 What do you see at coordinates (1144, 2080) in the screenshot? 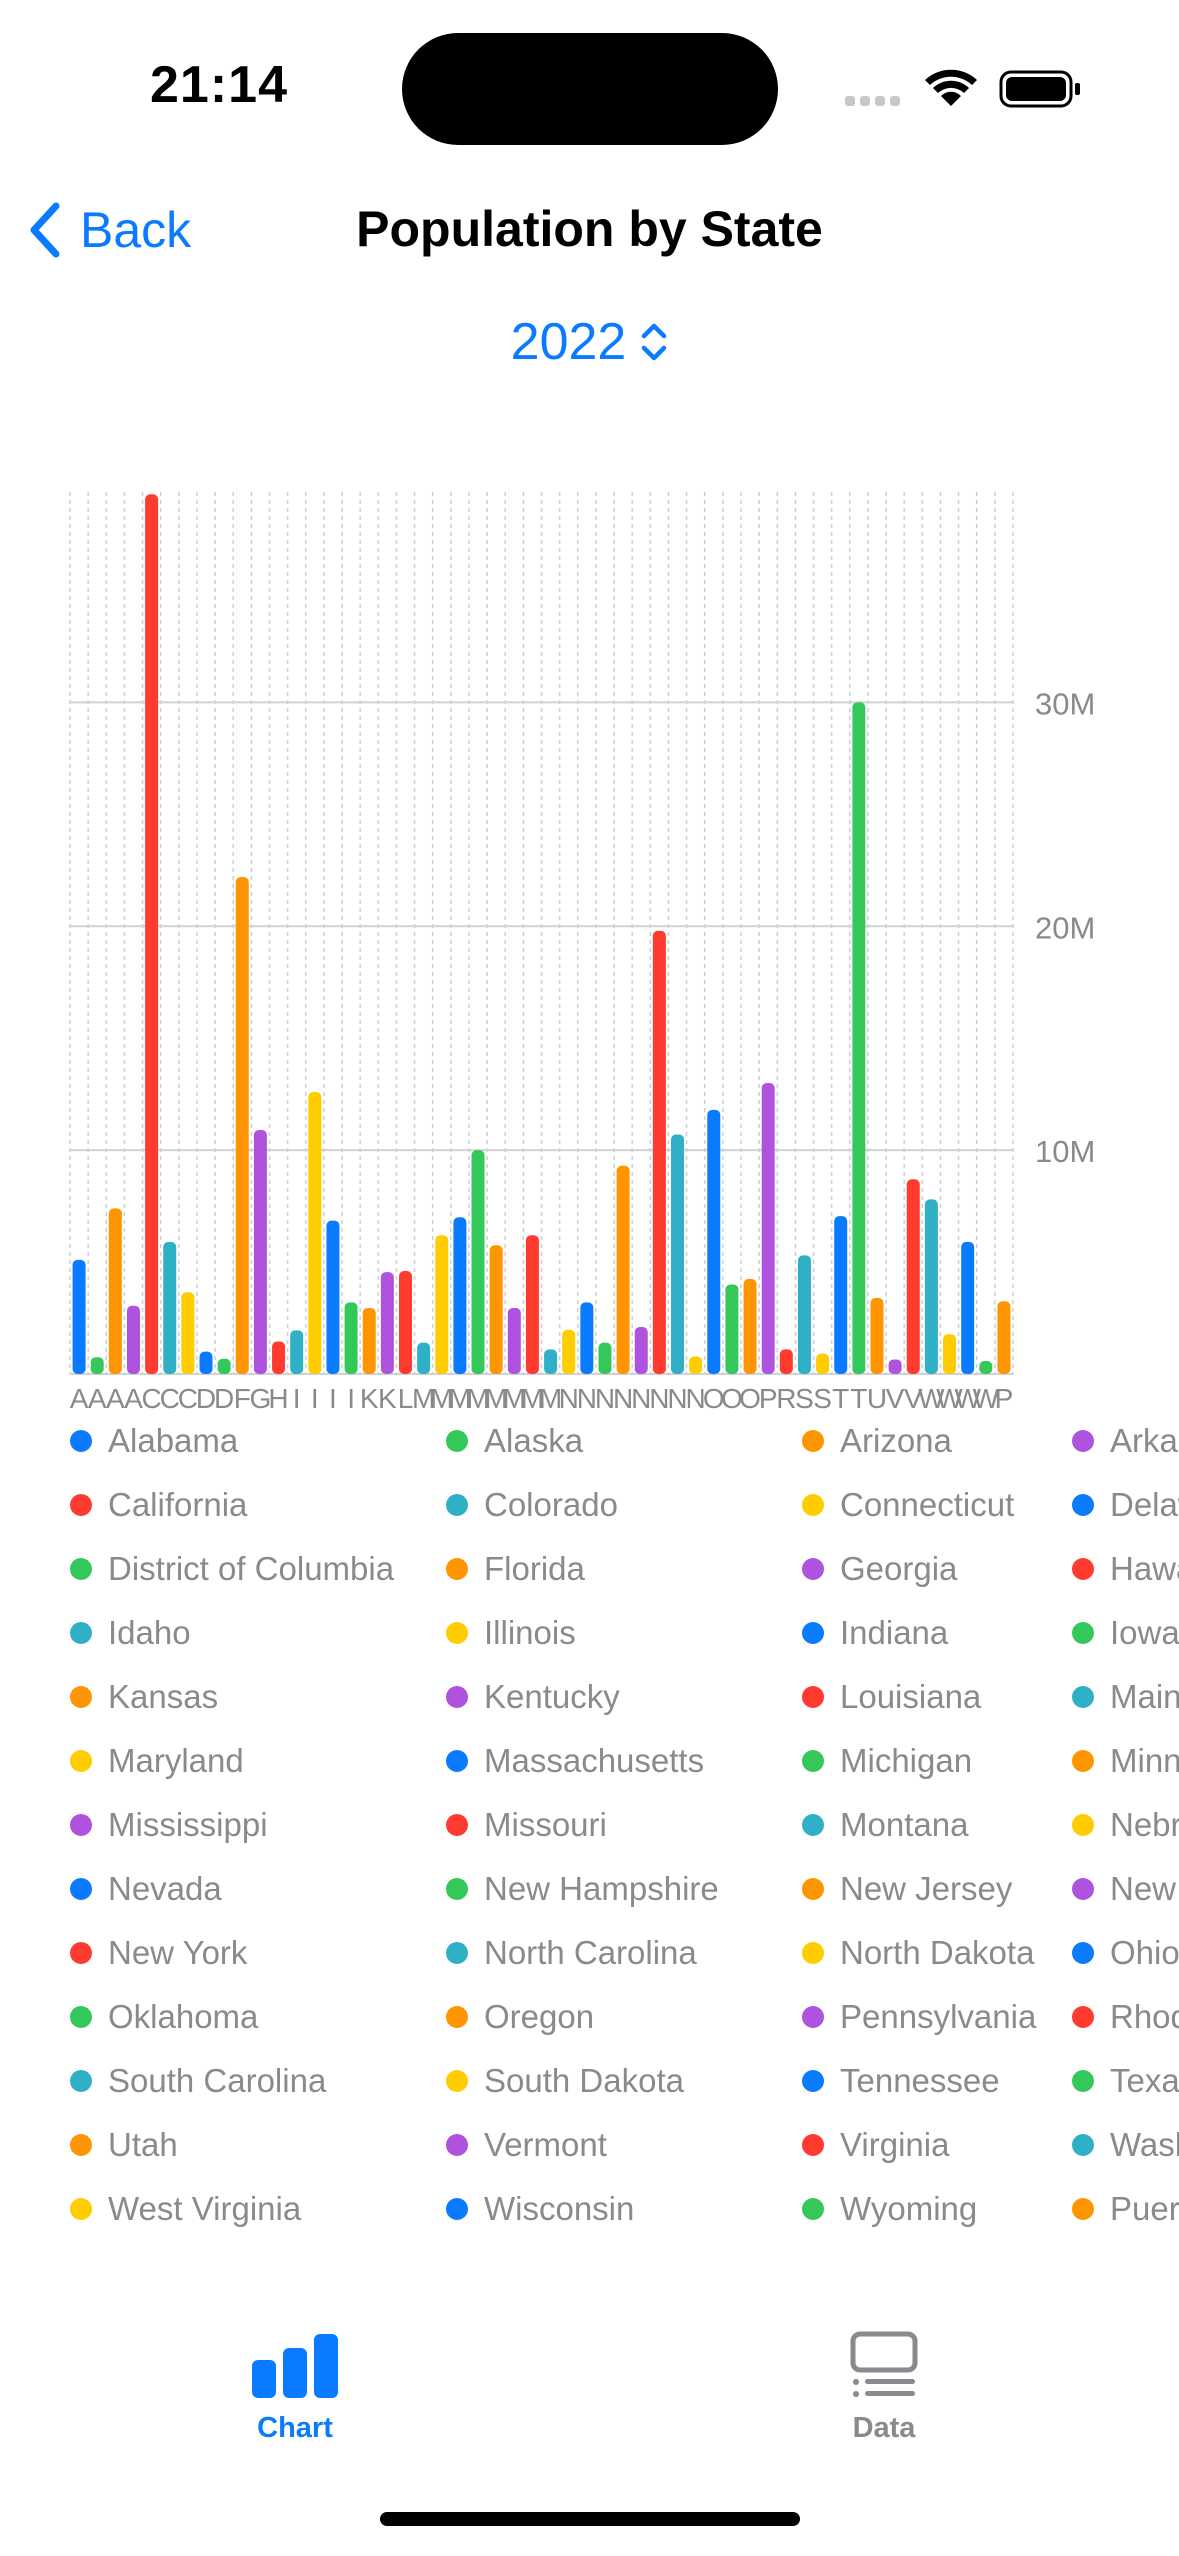
I see `legend-label: Texas` at bounding box center [1144, 2080].